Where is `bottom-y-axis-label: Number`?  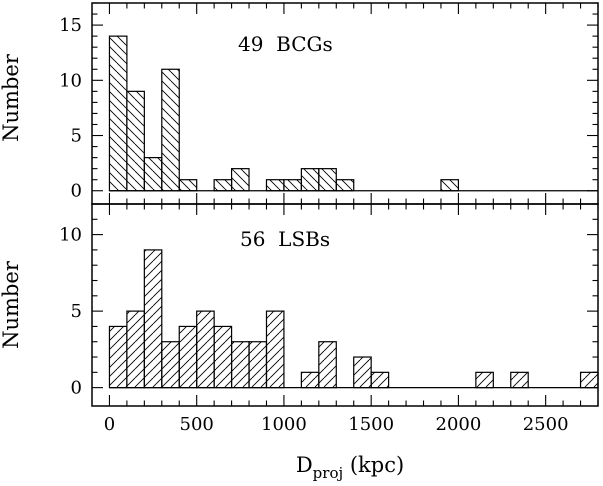 bottom-y-axis-label: Number is located at coordinates (11, 304).